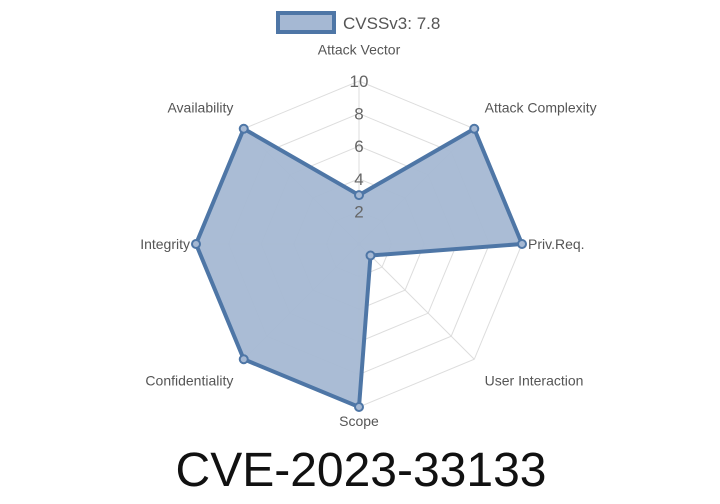 This screenshot has height=504, width=720. Describe the element at coordinates (189, 381) in the screenshot. I see `axis-label: Confidentiality` at that location.